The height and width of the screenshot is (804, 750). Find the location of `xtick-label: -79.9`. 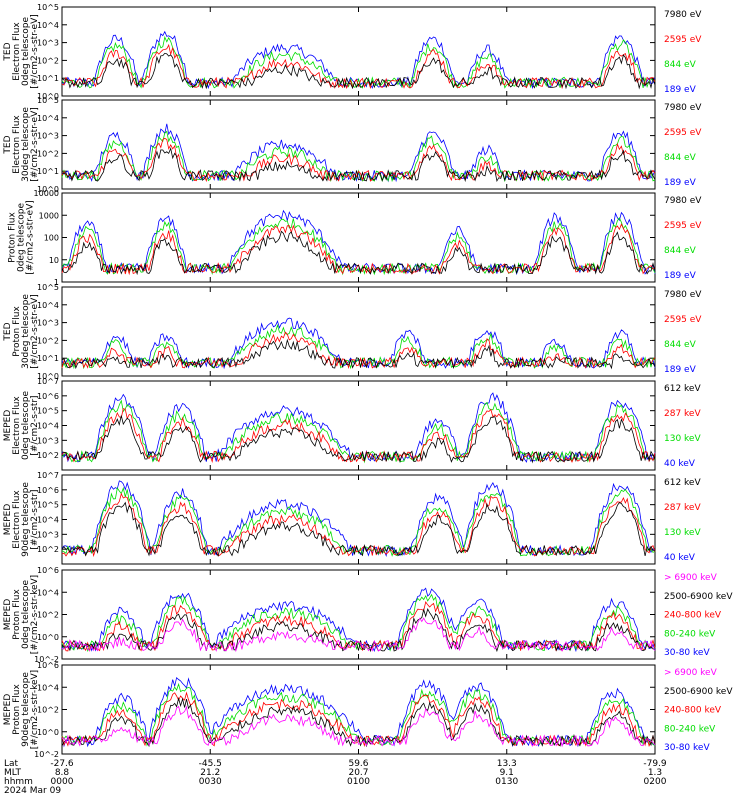

xtick-label: -79.9 is located at coordinates (655, 764).